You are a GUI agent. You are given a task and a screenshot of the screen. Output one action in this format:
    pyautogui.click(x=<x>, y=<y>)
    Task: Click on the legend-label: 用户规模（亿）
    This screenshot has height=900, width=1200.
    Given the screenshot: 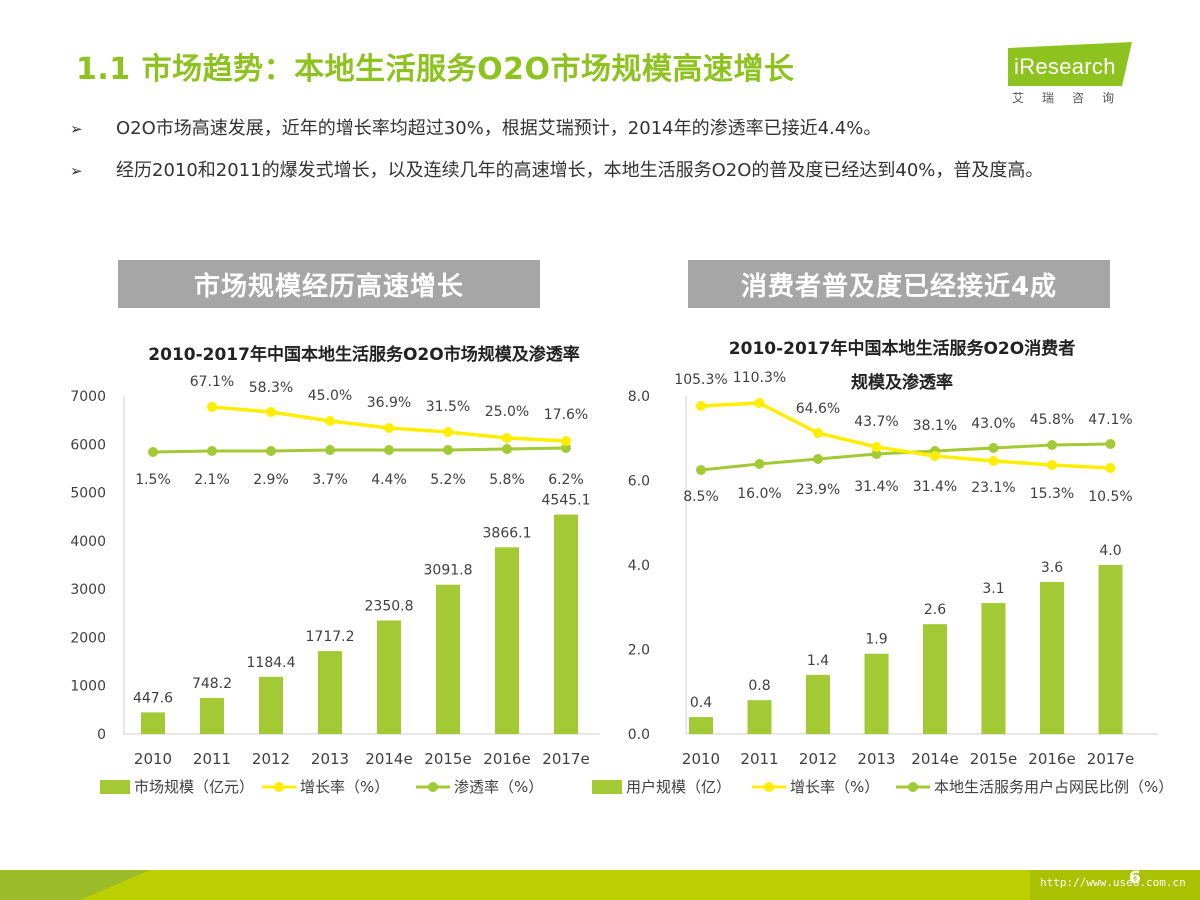 What is the action you would take?
    pyautogui.click(x=678, y=787)
    